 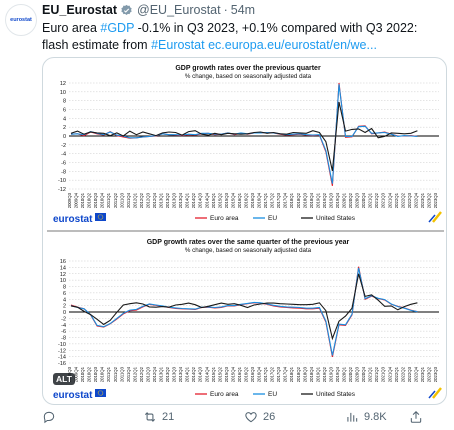 What do you see at coordinates (226, 200) in the screenshot?
I see `x-tick-label: 2015Q3` at bounding box center [226, 200].